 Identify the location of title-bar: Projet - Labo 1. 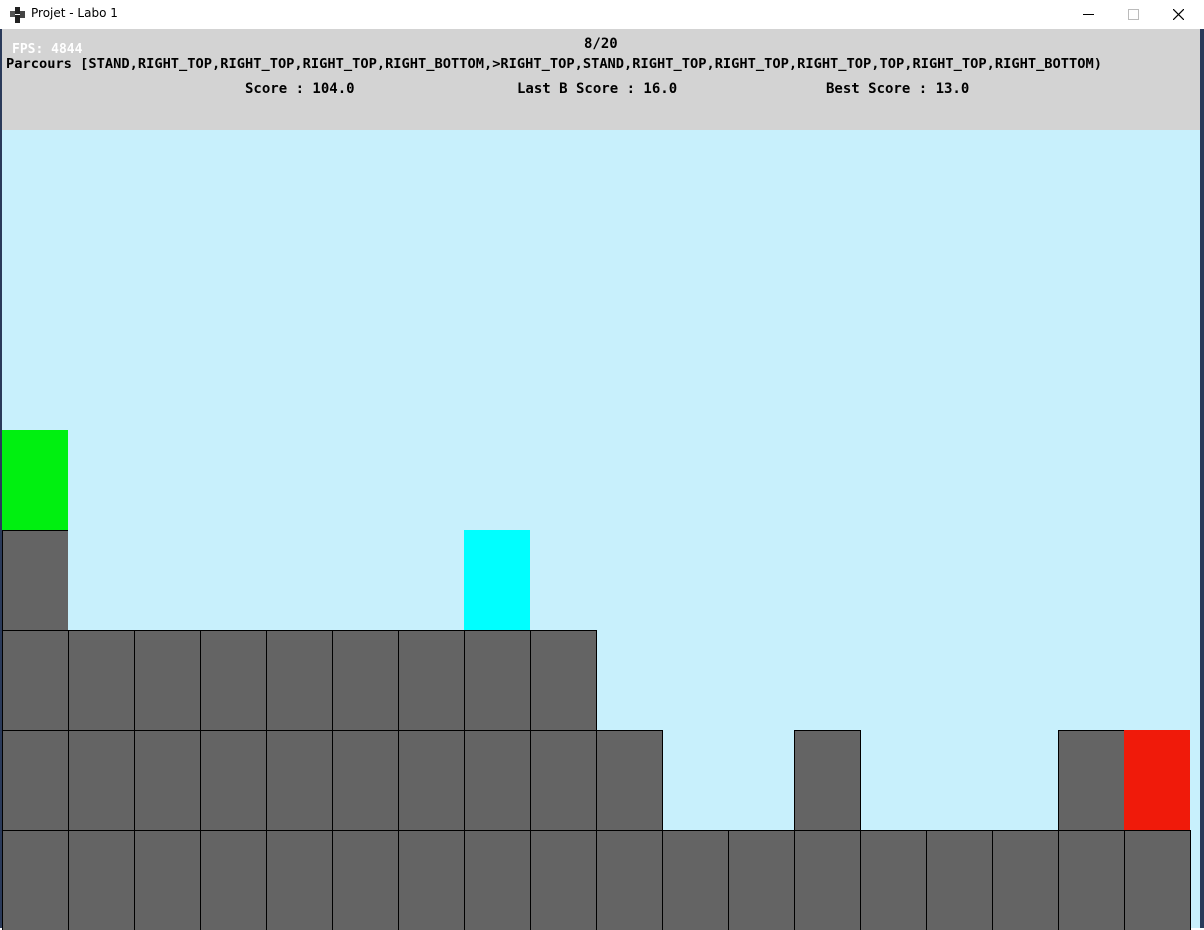
(602, 14).